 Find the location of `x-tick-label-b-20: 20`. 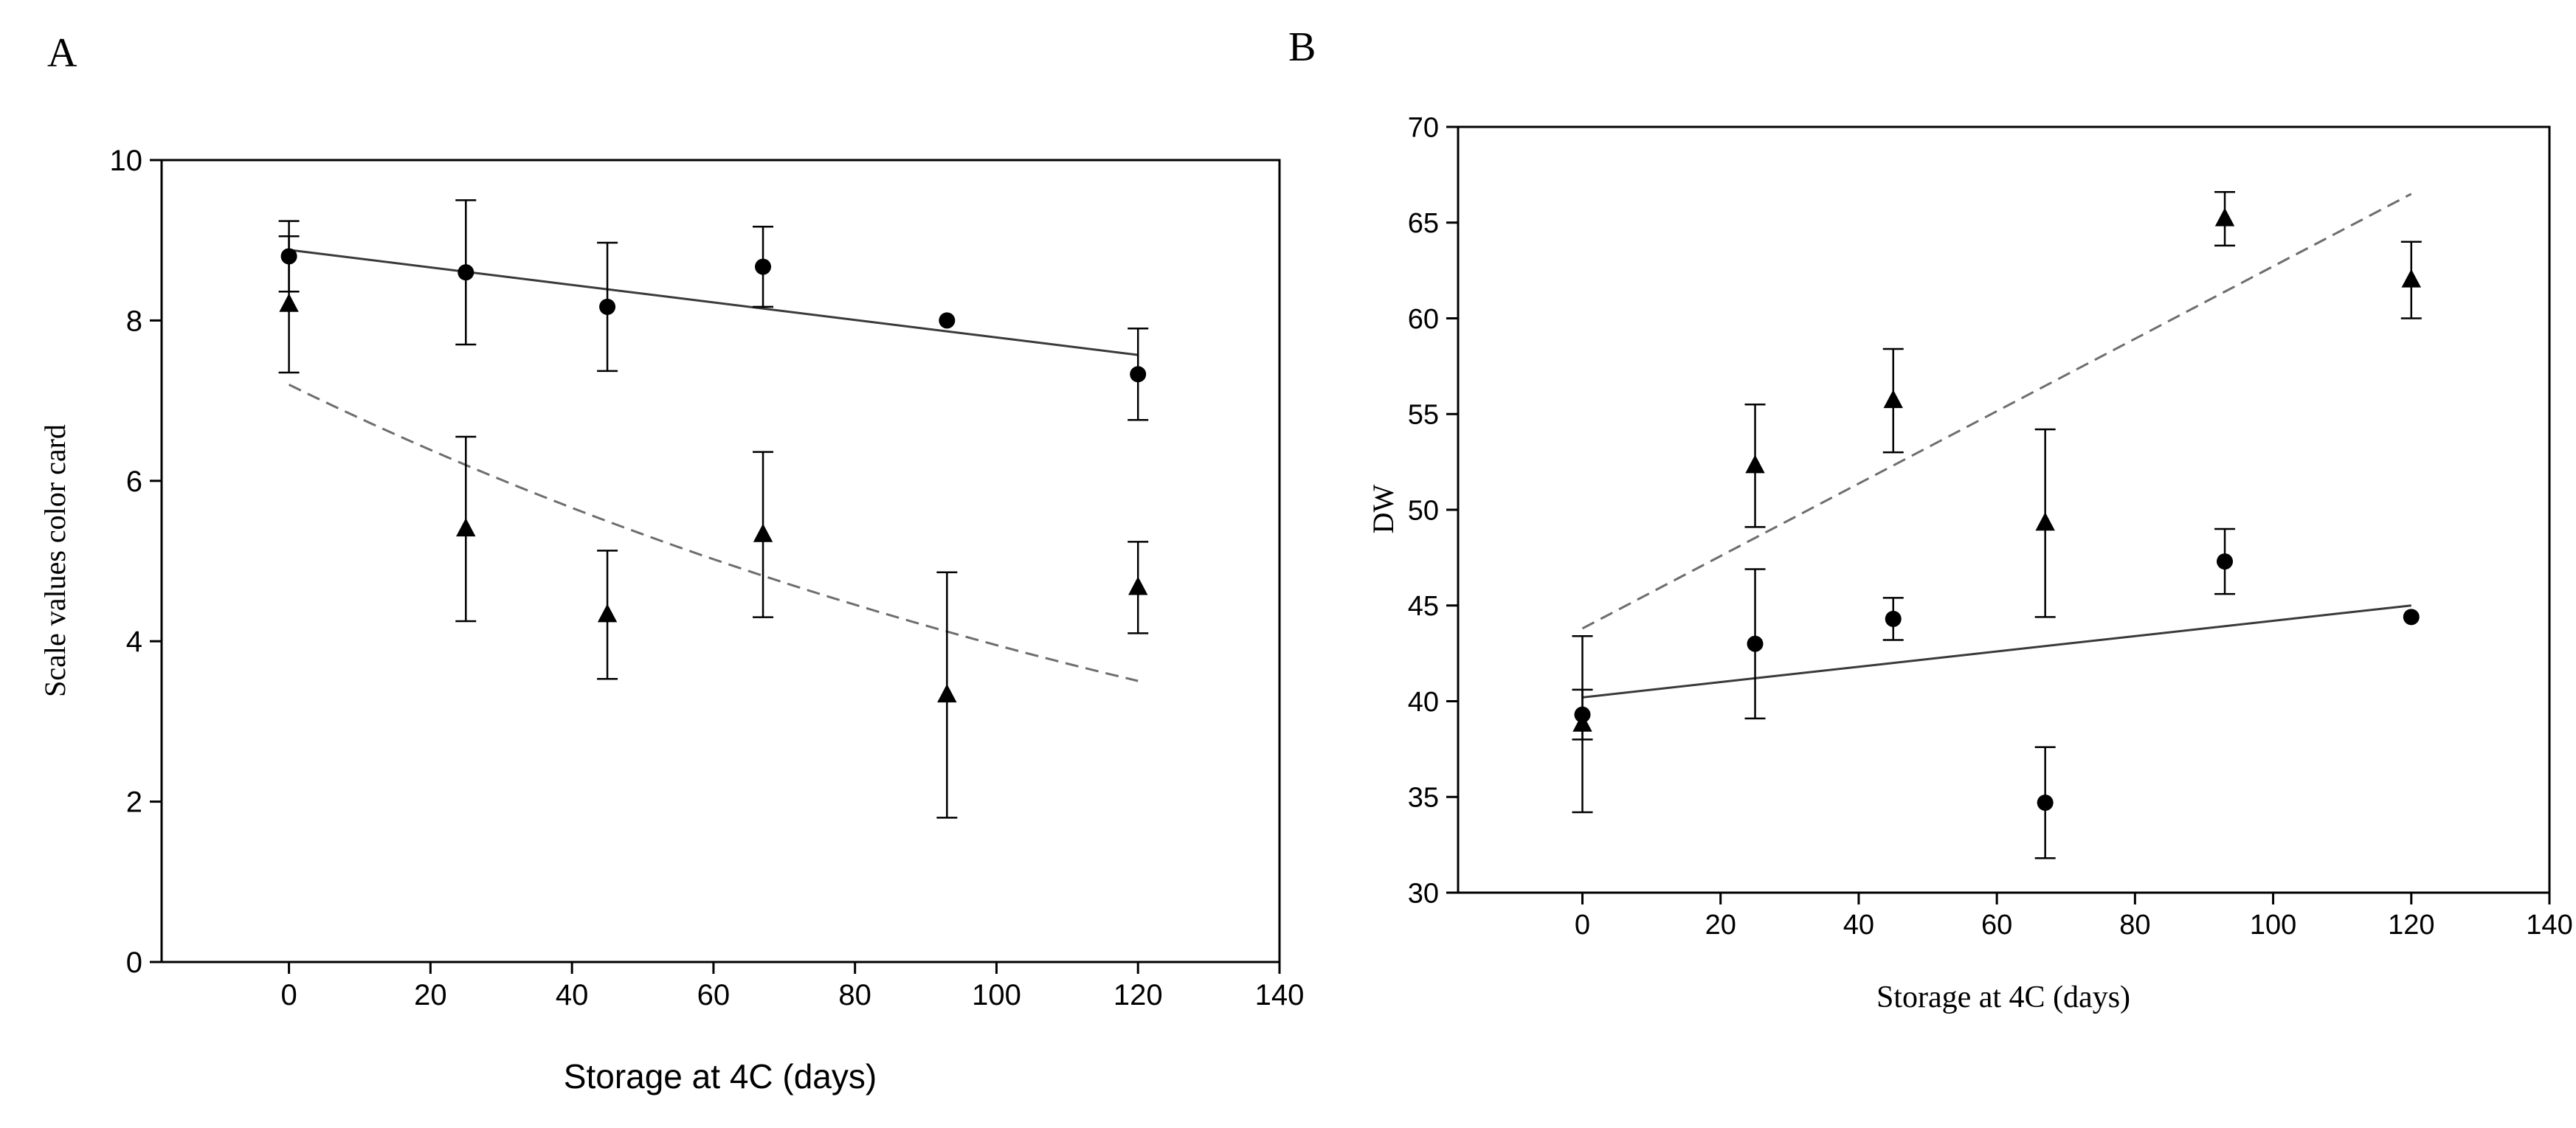

x-tick-label-b-20: 20 is located at coordinates (1721, 926).